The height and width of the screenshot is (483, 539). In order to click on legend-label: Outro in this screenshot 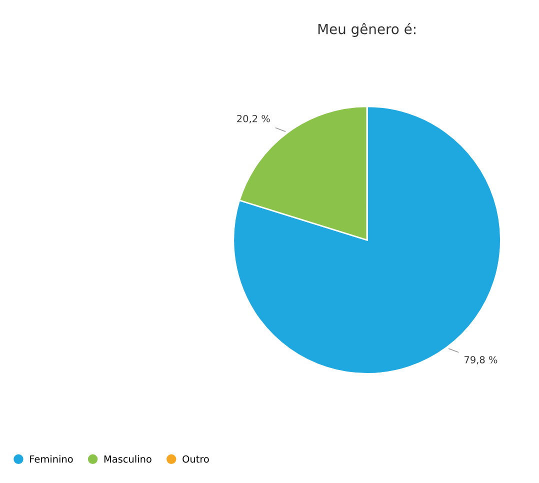, I will do `click(195, 459)`.